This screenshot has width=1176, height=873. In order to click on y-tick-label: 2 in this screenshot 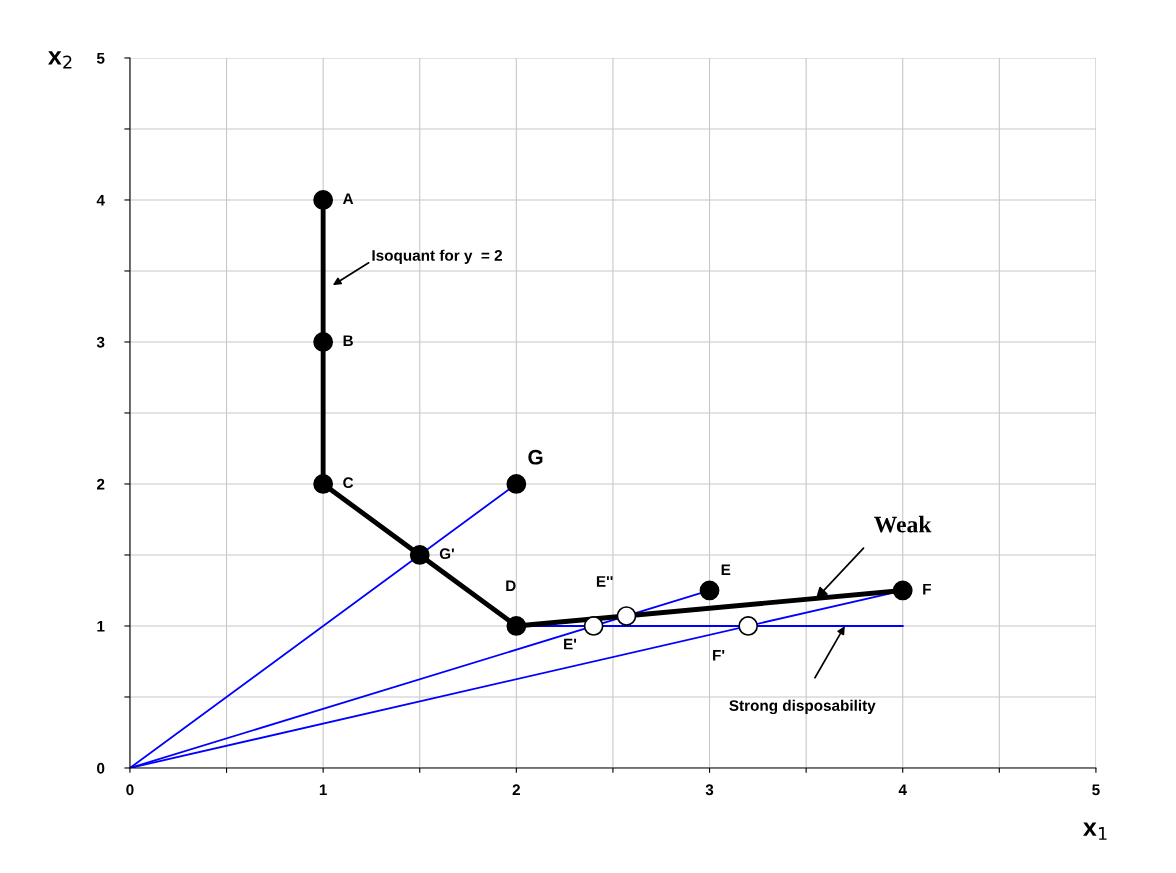, I will do `click(100, 484)`.